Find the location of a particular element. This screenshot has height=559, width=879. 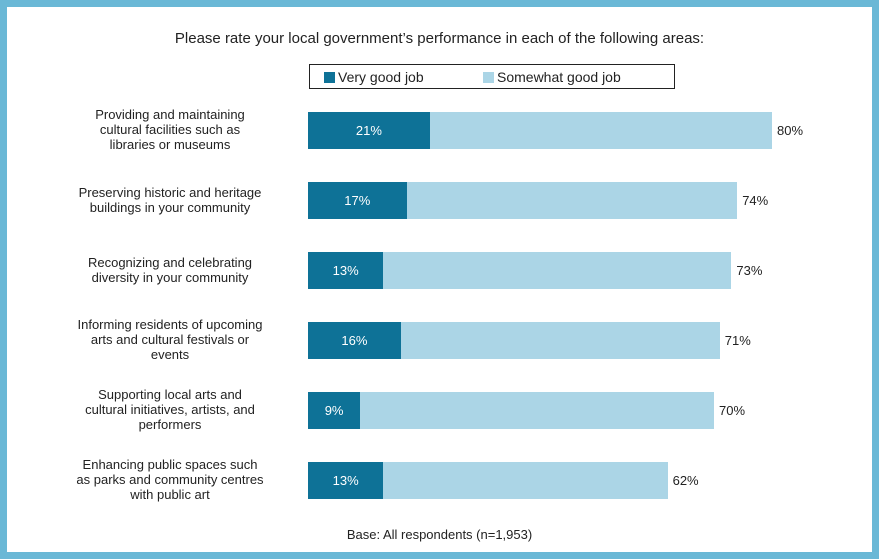

data-label-very-good: 9% is located at coordinates (334, 410).